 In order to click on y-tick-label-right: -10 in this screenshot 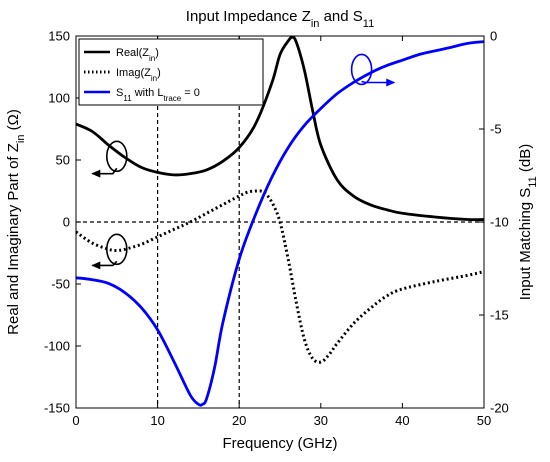, I will do `click(499, 222)`.